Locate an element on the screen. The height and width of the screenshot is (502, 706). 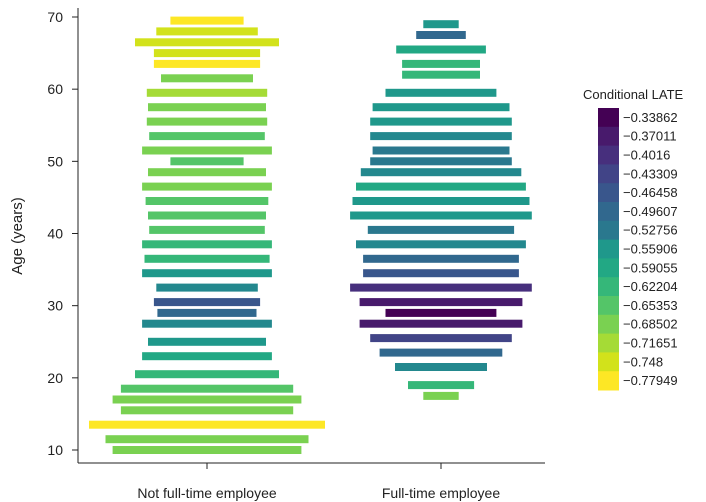
legend-label-0: −0.33862 is located at coordinates (650, 117).